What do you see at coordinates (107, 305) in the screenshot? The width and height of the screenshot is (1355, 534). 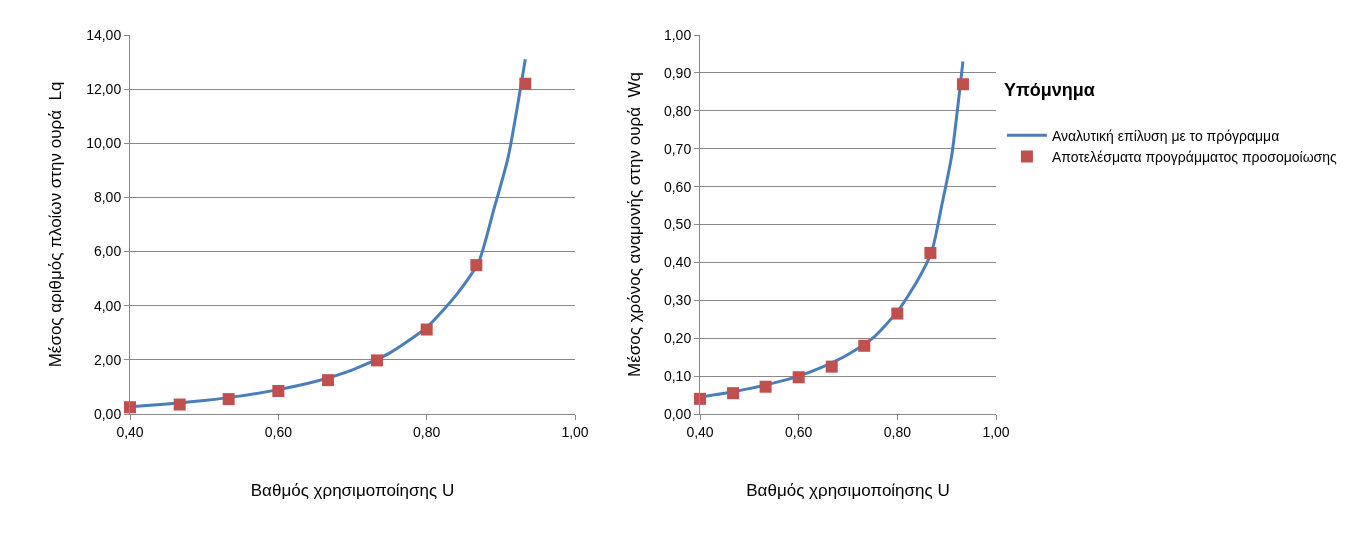 I see `y-tick-label: 4,00` at bounding box center [107, 305].